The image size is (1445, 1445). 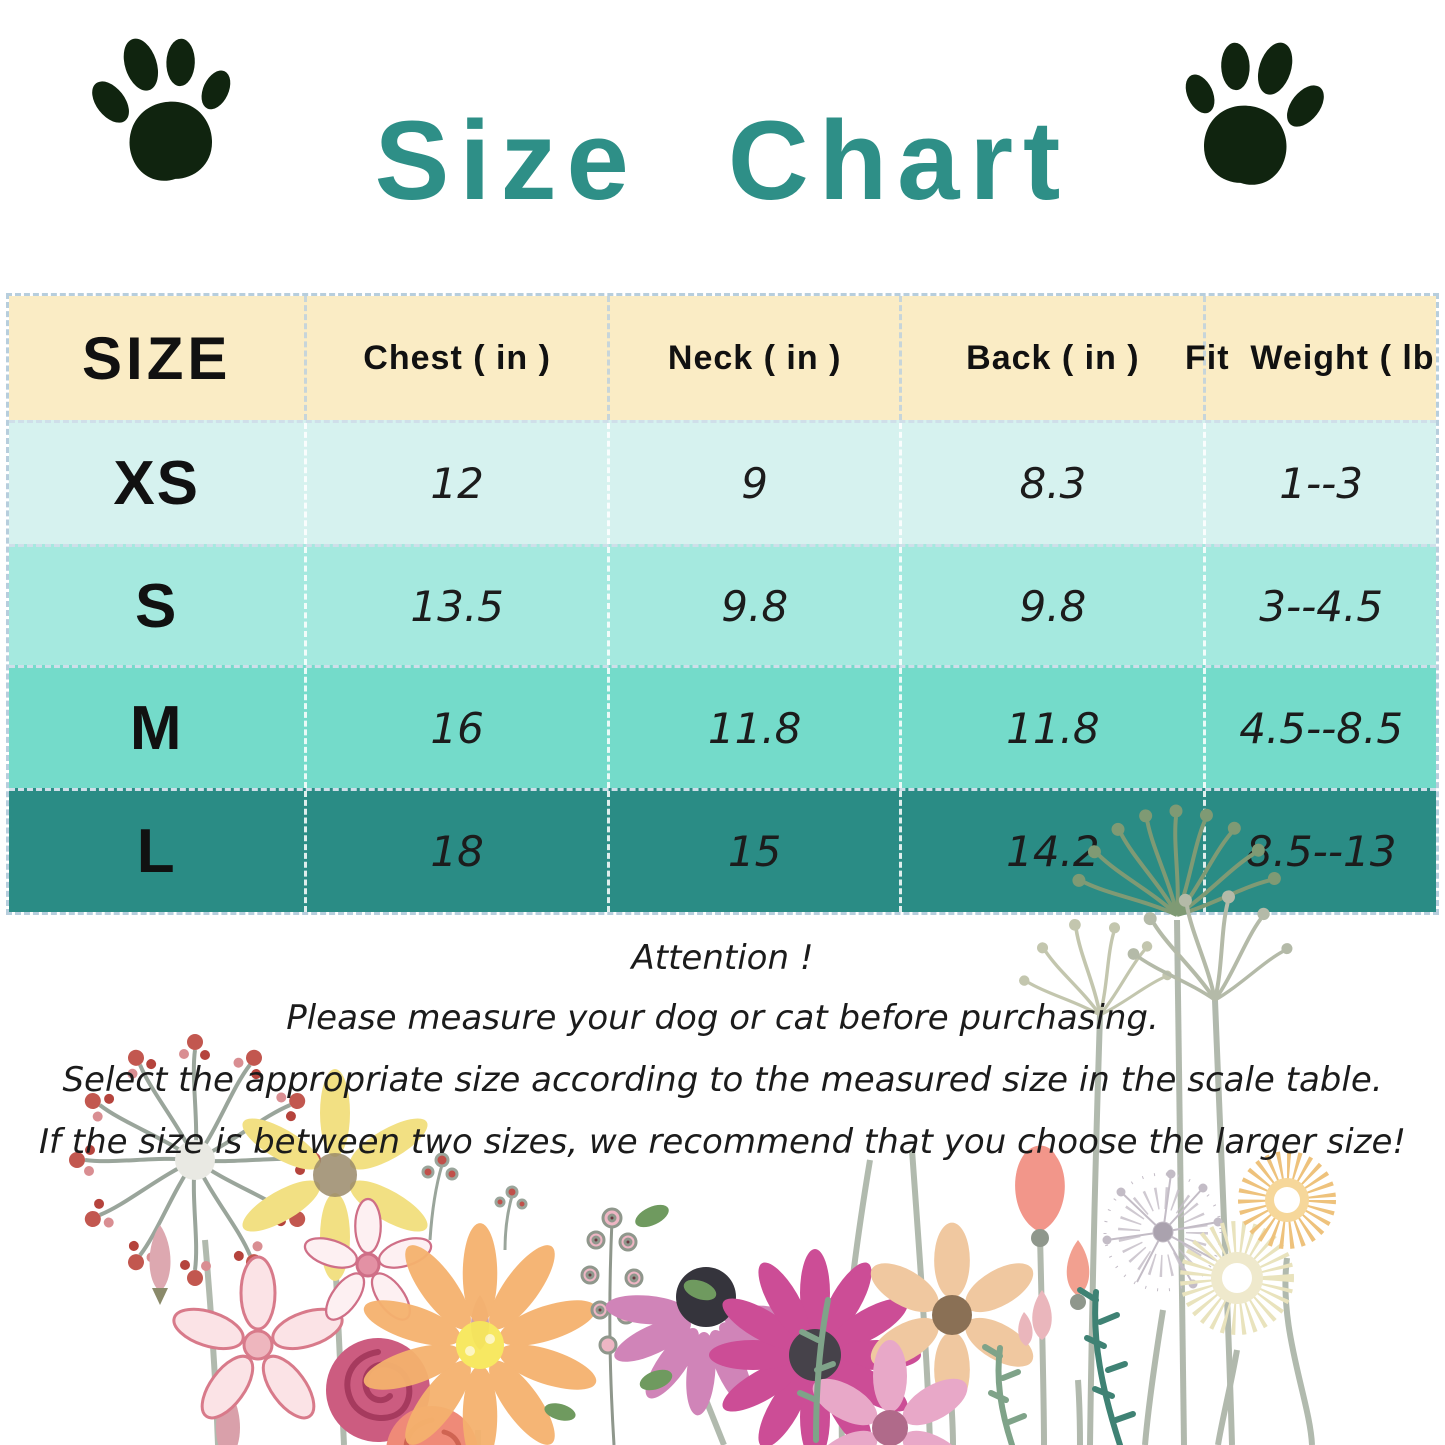 What do you see at coordinates (1051, 851) in the screenshot?
I see `back-cell: 14.2` at bounding box center [1051, 851].